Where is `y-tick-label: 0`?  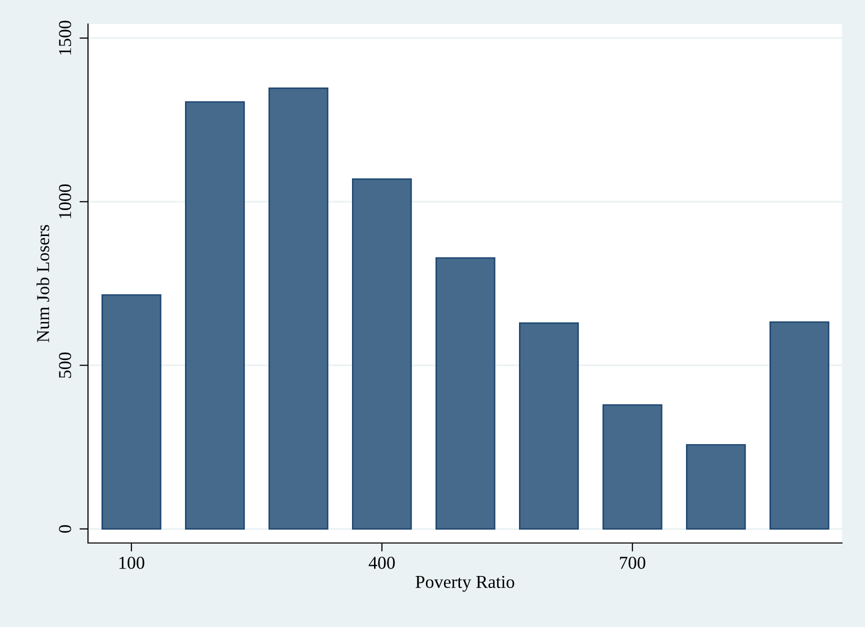 y-tick-label: 0 is located at coordinates (65, 529).